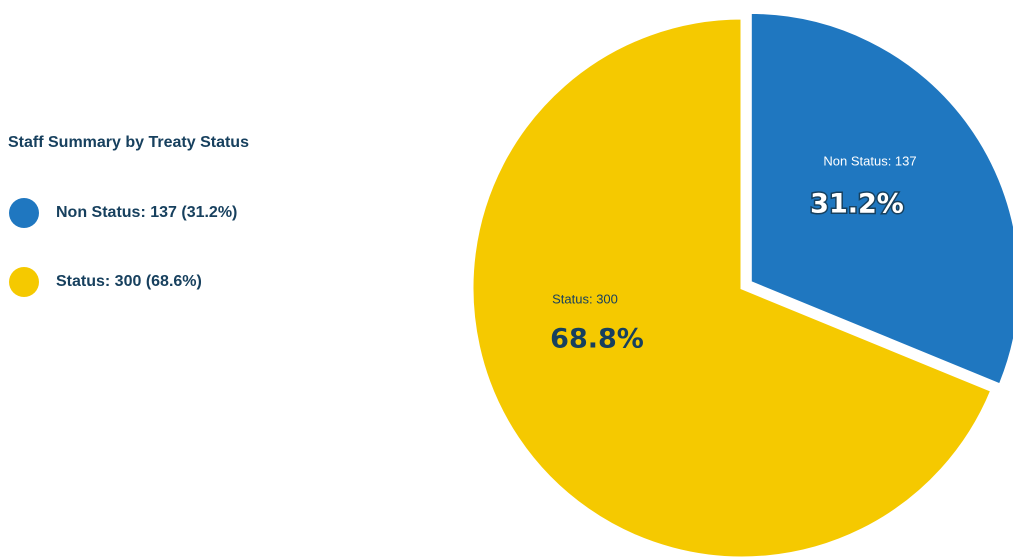 This screenshot has width=1013, height=558. What do you see at coordinates (146, 212) in the screenshot?
I see `legend-label: Non Status: 137 (31.2%)` at bounding box center [146, 212].